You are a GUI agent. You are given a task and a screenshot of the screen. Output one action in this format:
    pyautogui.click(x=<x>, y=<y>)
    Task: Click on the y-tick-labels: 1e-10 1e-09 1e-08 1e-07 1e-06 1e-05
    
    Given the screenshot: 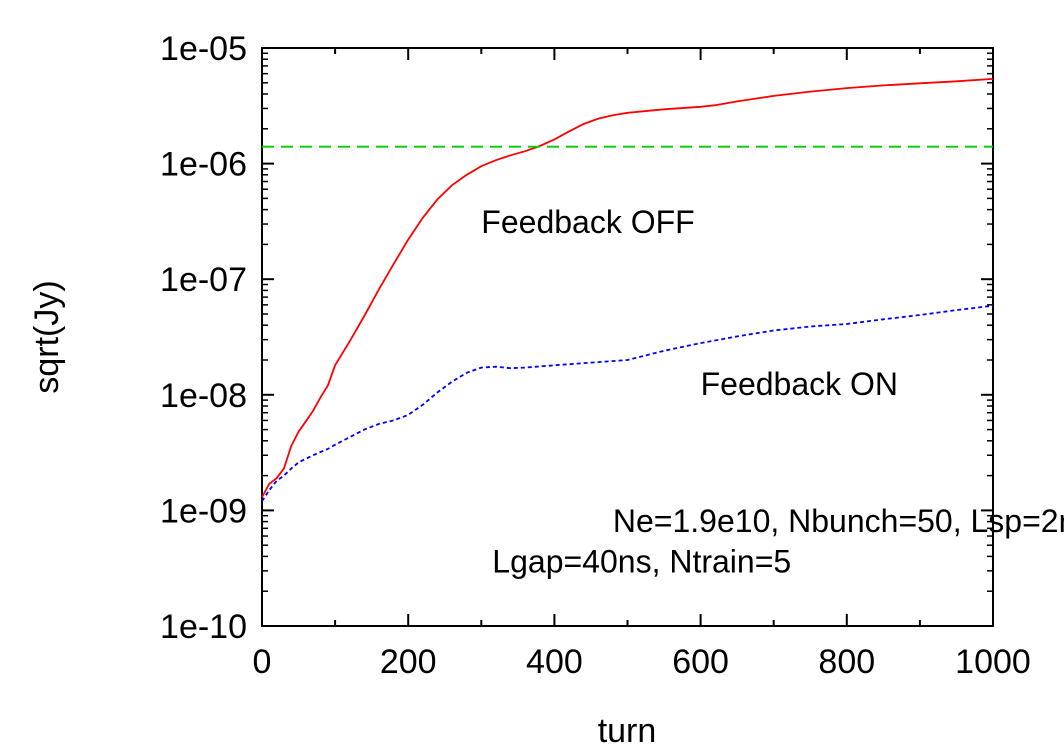 What is the action you would take?
    pyautogui.click(x=203, y=338)
    